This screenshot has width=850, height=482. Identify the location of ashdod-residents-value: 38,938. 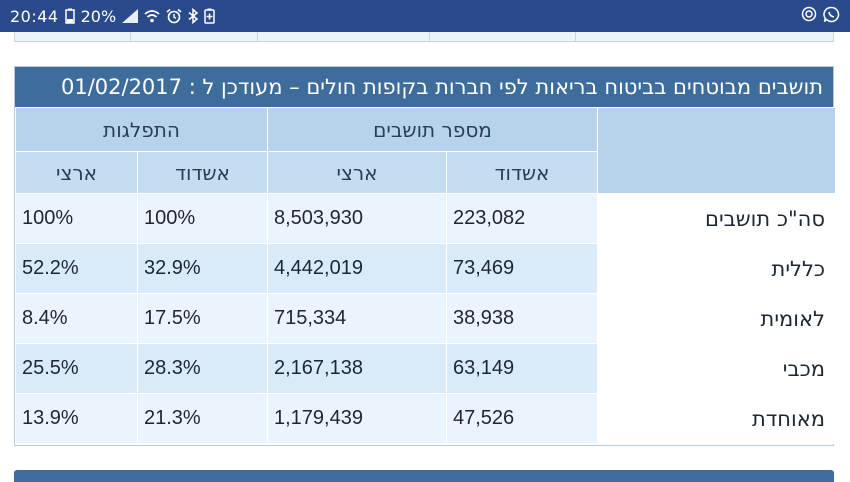
(522, 318).